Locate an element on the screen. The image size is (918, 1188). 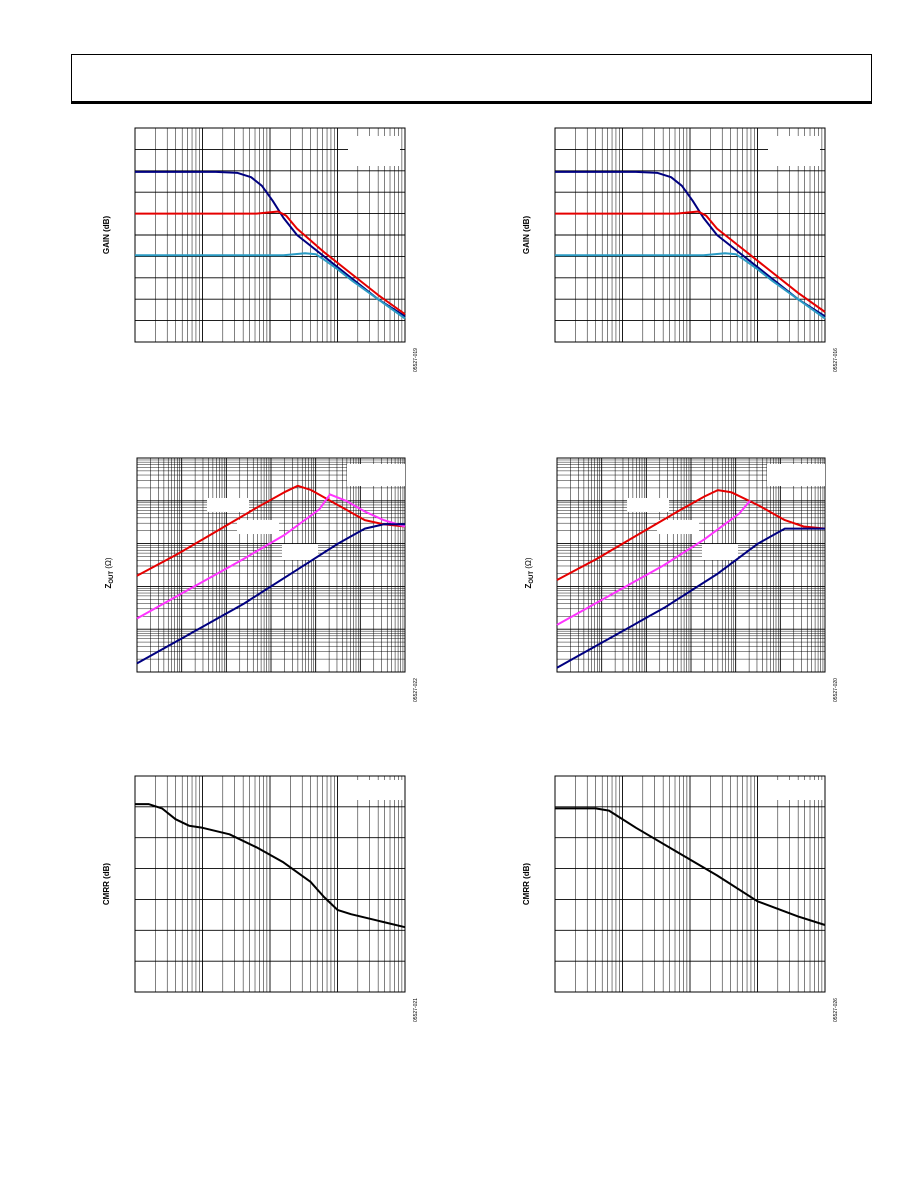
page-header-rule is located at coordinates (471, 103).